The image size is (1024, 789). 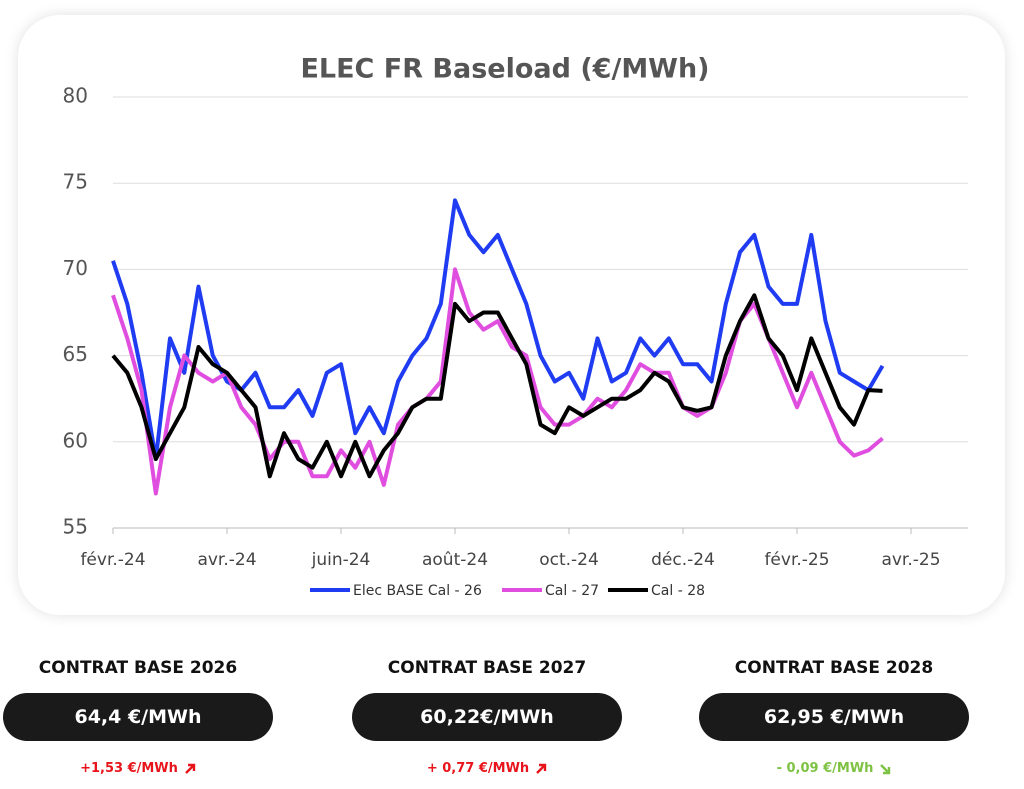 I want to click on x-tick-label: oct.-24, so click(x=569, y=560).